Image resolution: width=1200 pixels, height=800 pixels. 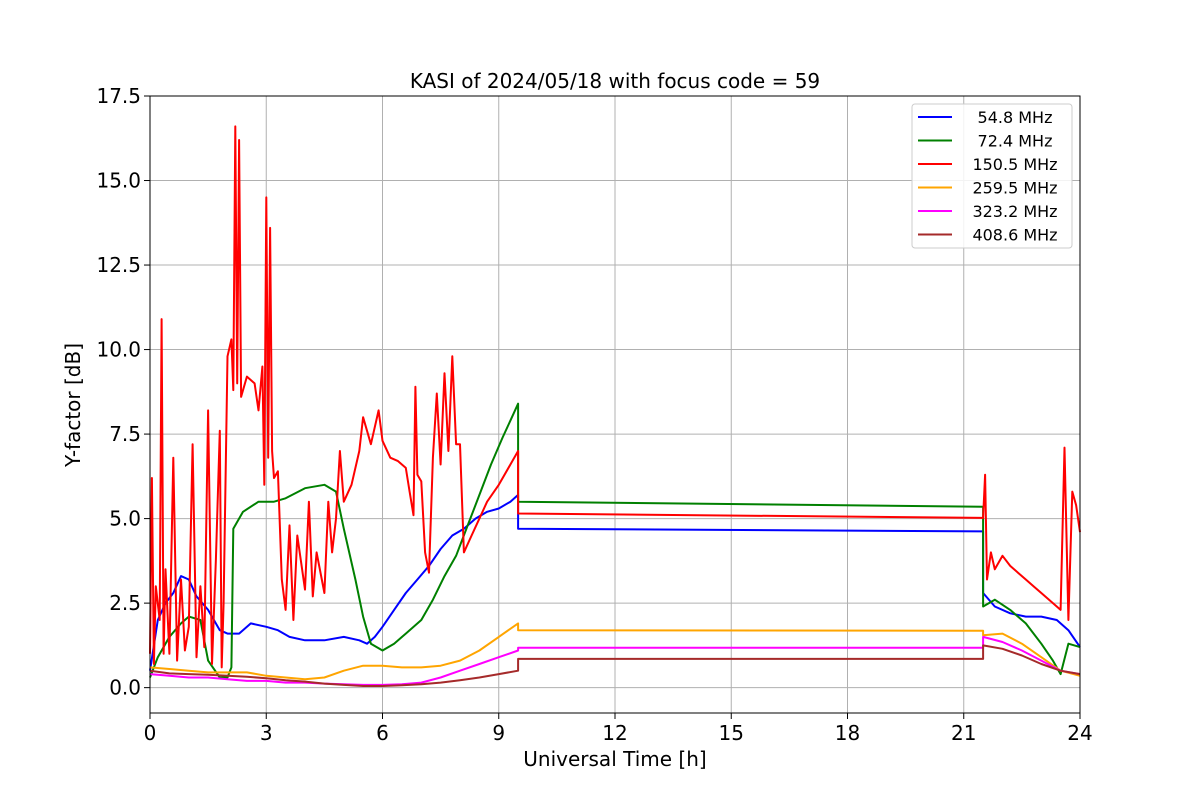 What do you see at coordinates (382, 733) in the screenshot?
I see `x-tick-label: 6` at bounding box center [382, 733].